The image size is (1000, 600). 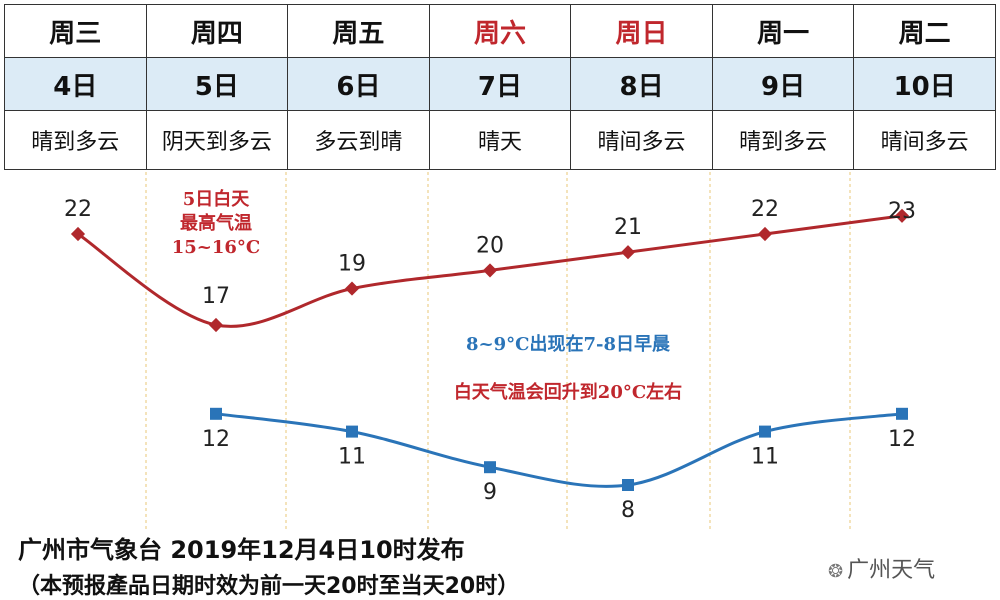 I want to click on low-temp-label: 9, so click(x=490, y=492).